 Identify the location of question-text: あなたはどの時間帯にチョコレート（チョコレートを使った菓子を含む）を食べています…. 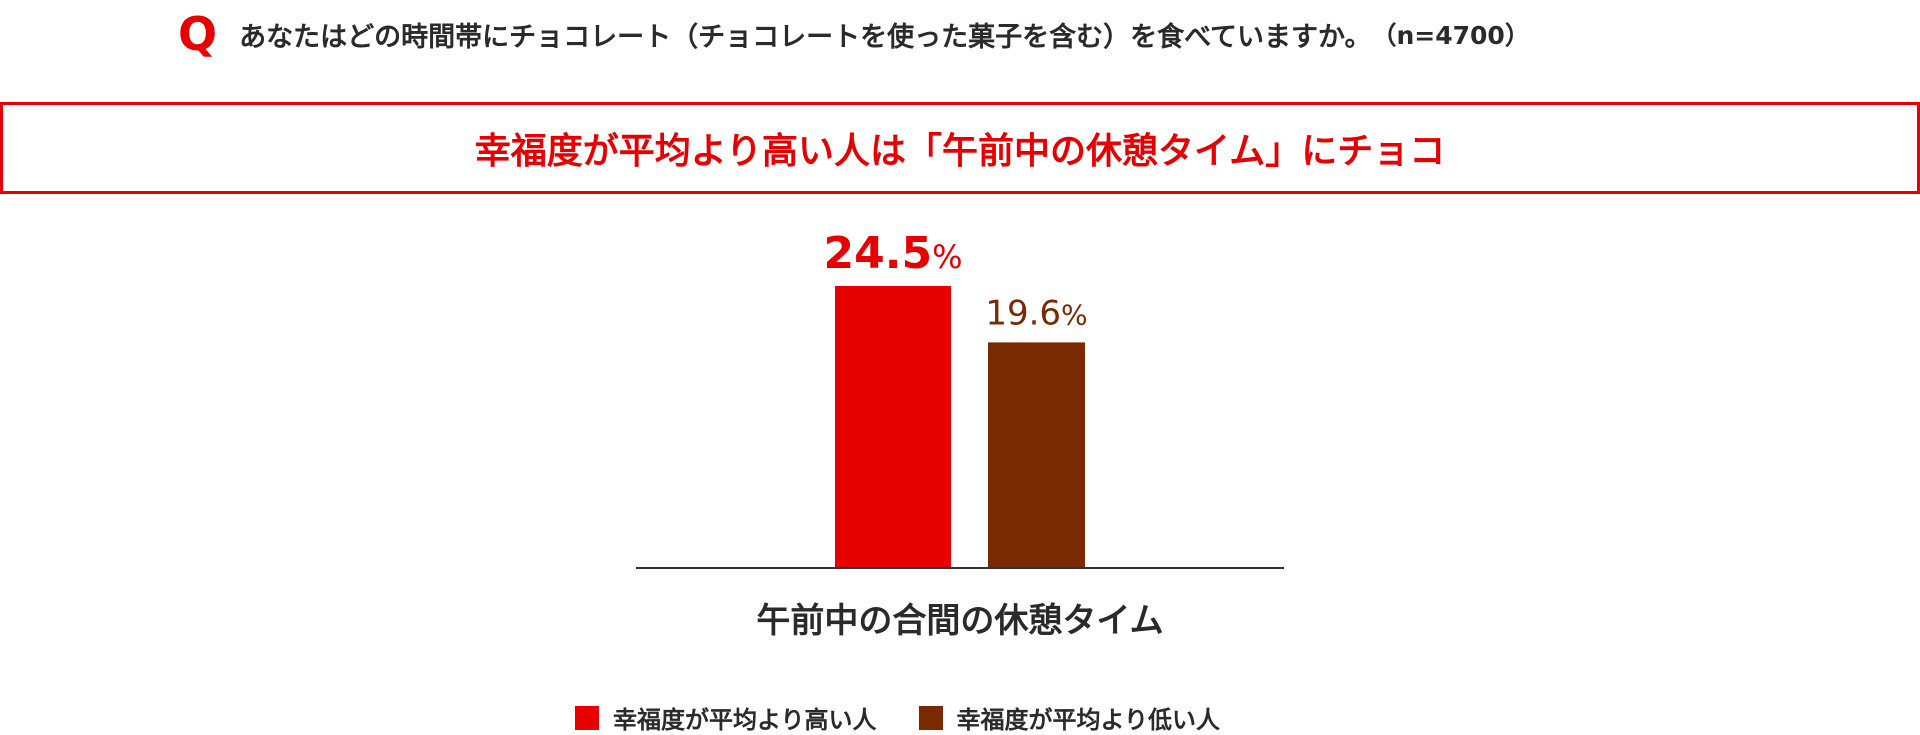
(805, 37).